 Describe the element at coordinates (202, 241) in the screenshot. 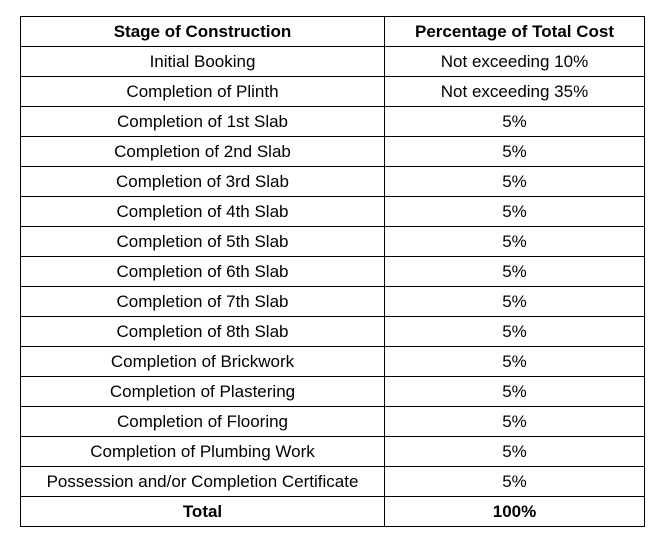

I see `stage-cell: Completion of 5th Slab` at that location.